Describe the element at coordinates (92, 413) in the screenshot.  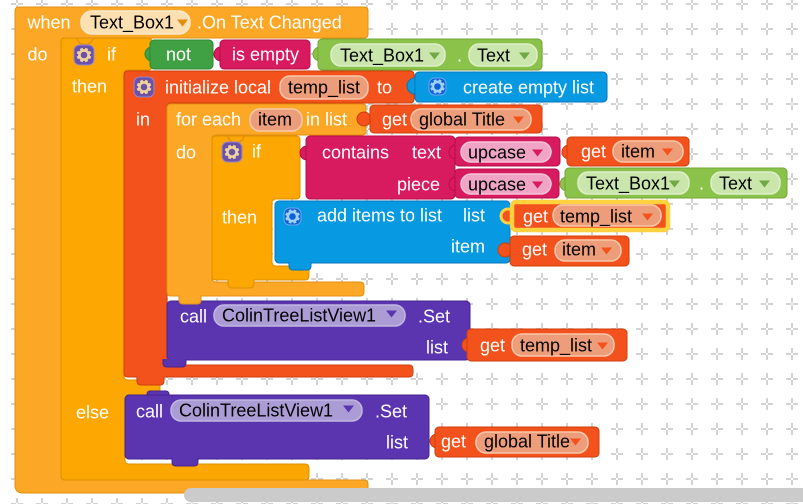
I see `svg-text: else` at that location.